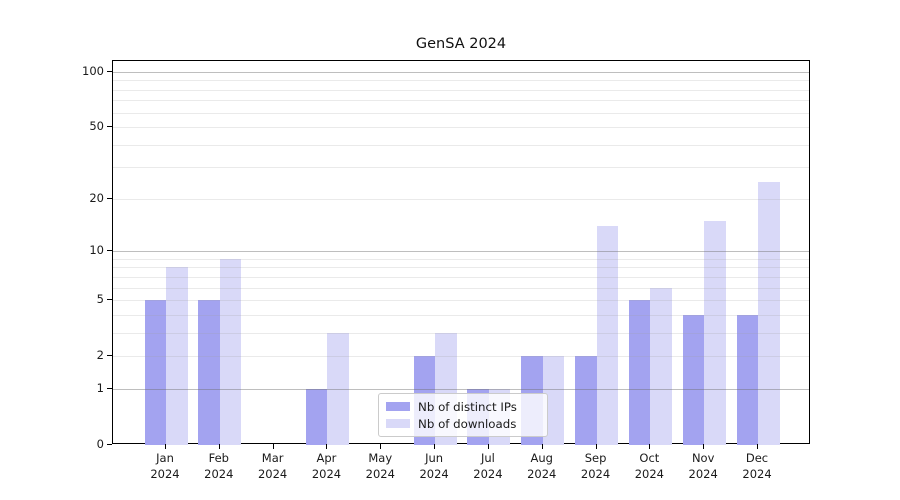  What do you see at coordinates (219, 466) in the screenshot?
I see `x-tick-label-feb: Feb 2024` at bounding box center [219, 466].